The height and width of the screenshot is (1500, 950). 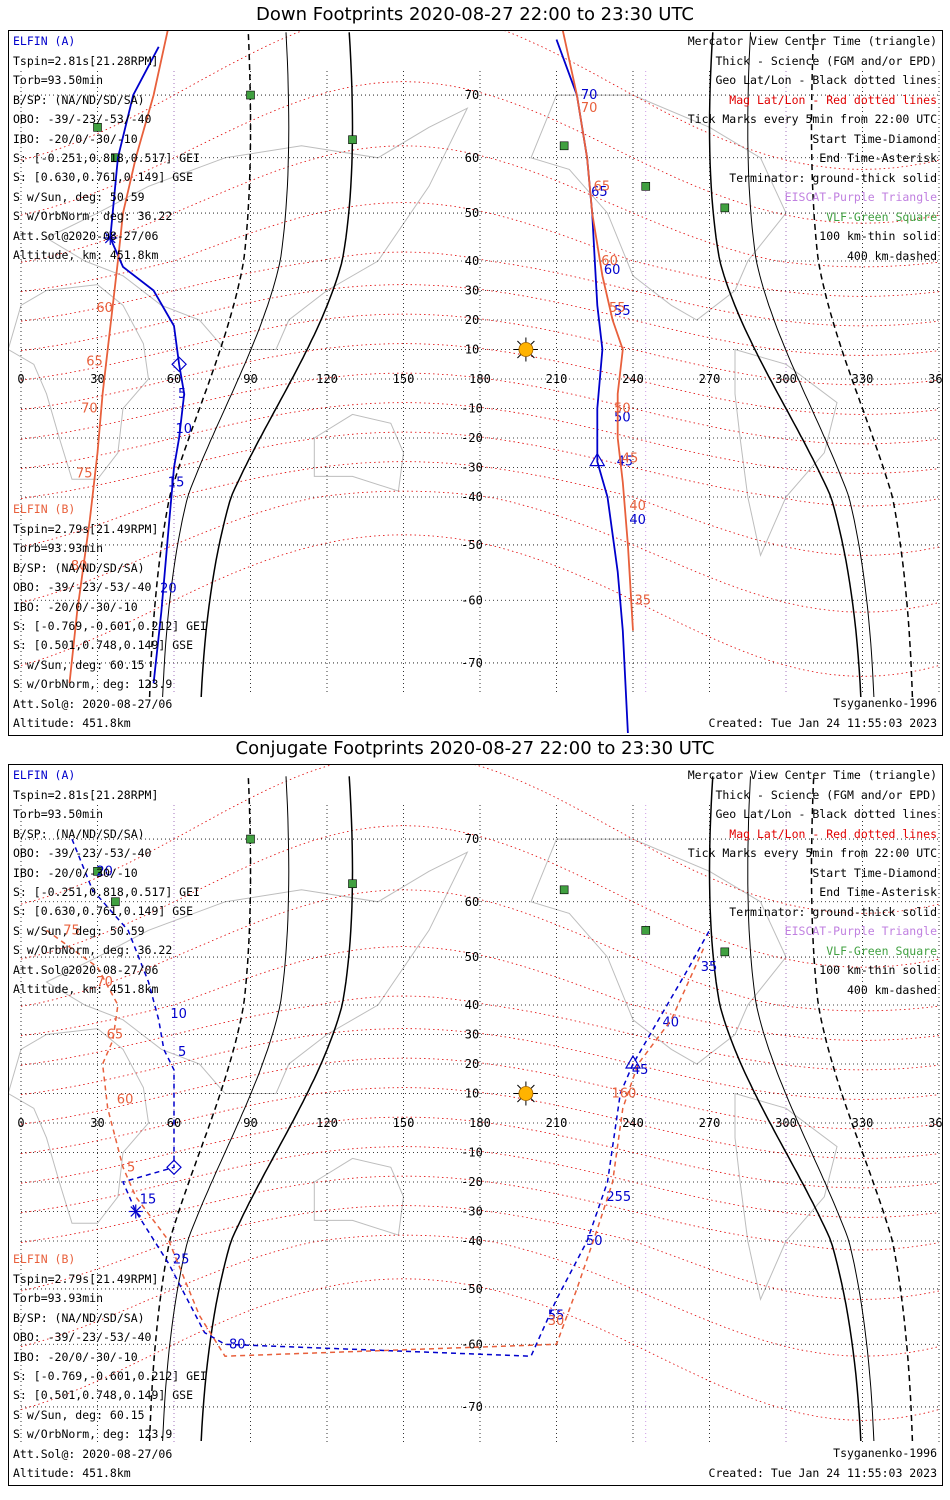 I want to click on elfin-a-info-line: Tspin=2.81s[21.28RPM], so click(x=86, y=61).